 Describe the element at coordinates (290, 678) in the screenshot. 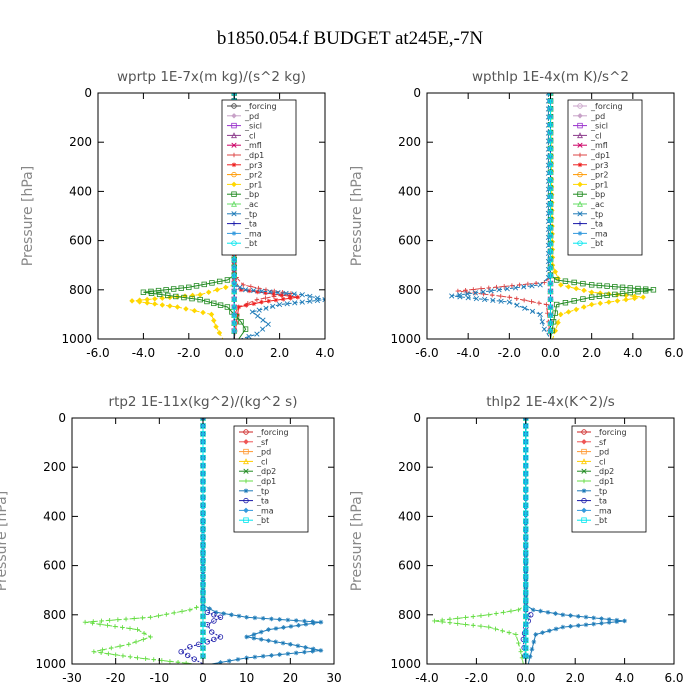

I see `x-tick-label: 20` at that location.